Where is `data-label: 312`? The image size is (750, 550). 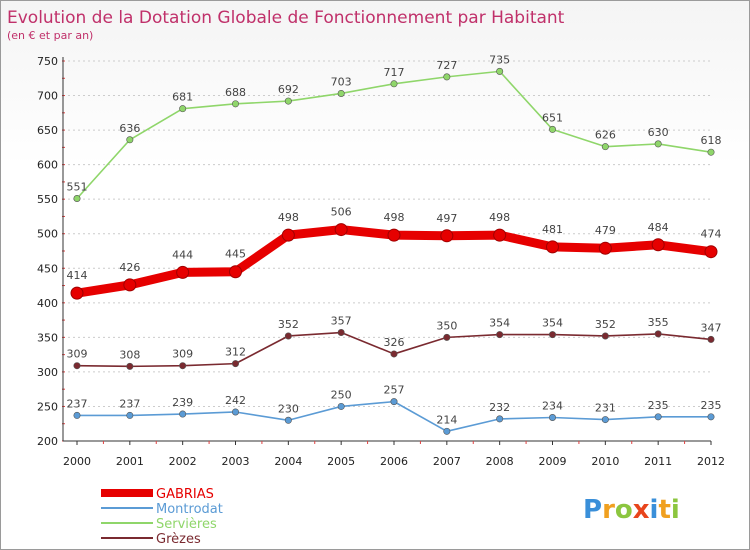 data-label: 312 is located at coordinates (235, 352).